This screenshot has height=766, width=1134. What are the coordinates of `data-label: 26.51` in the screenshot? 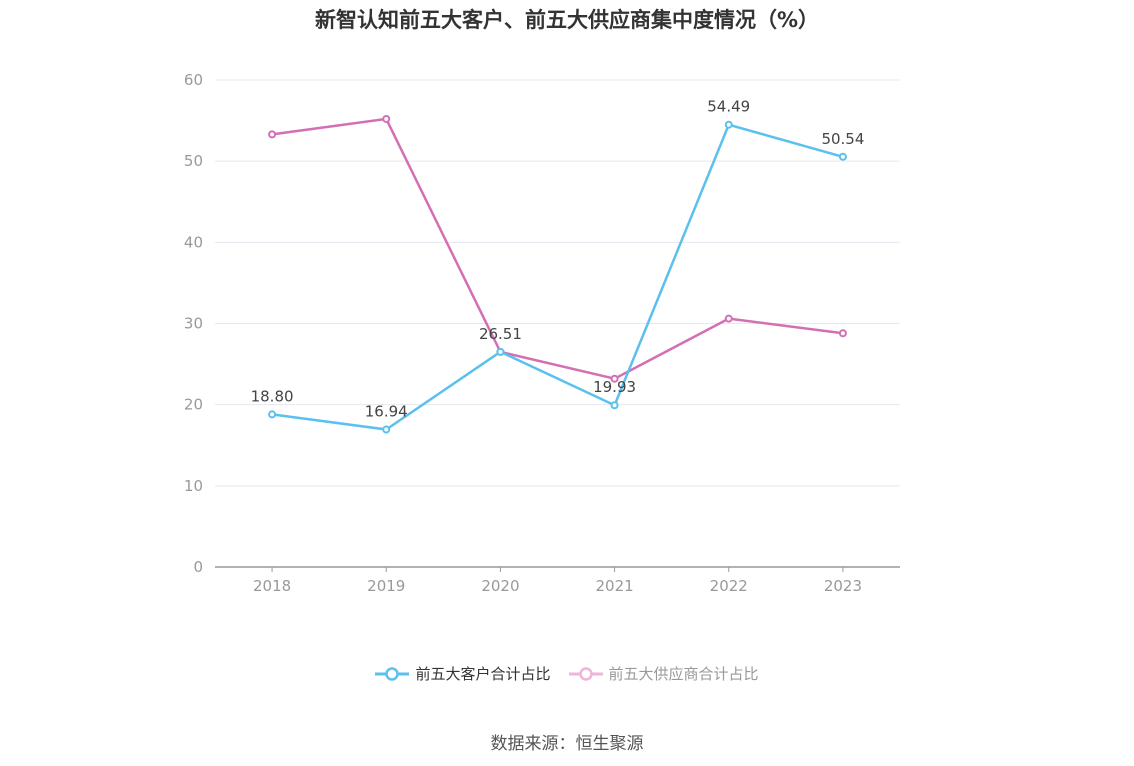 It's located at (500, 334).